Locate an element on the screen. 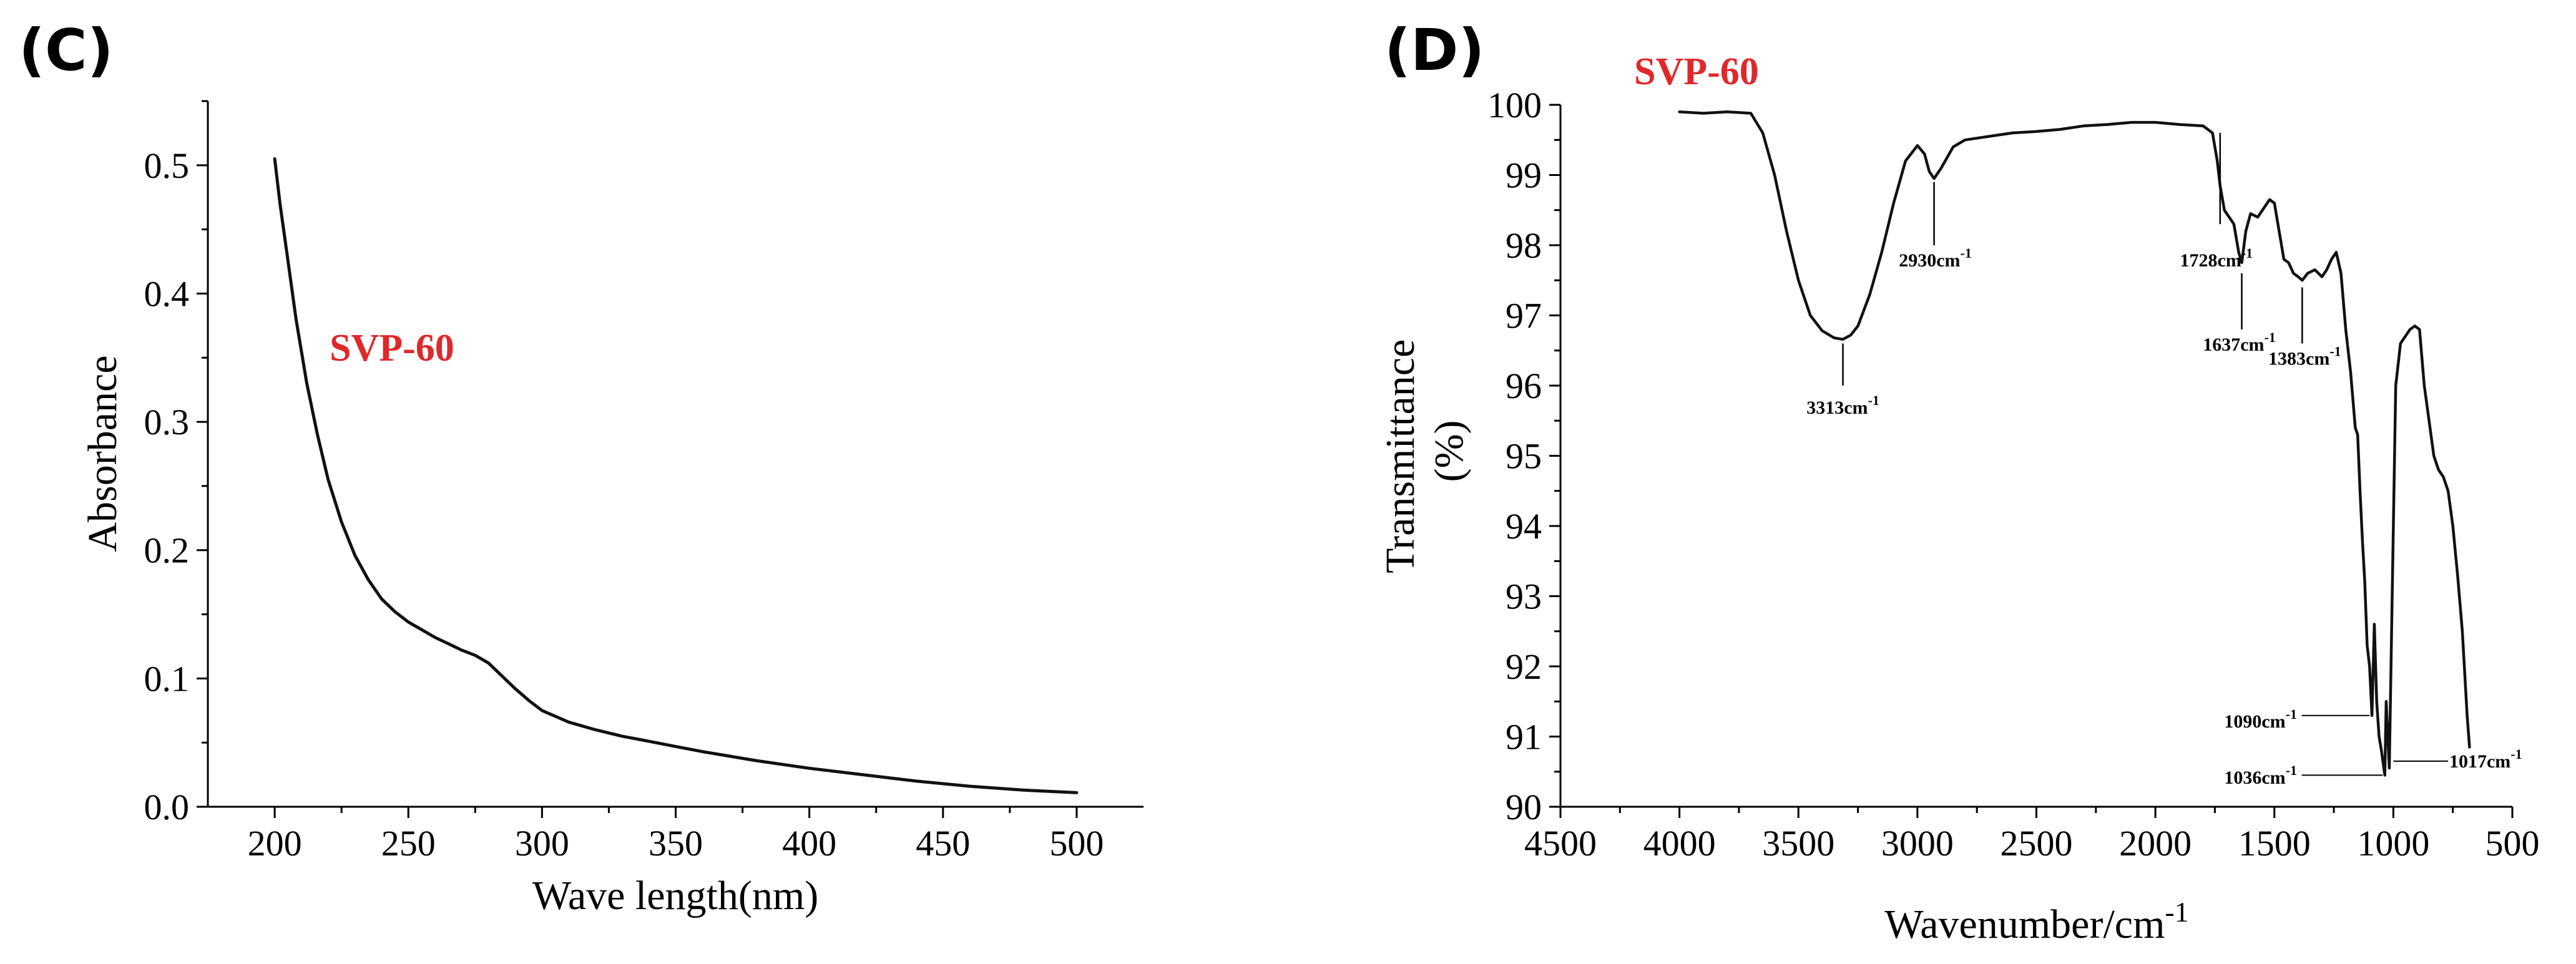 Image resolution: width=2576 pixels, height=964 pixels. chart-d-xtick-label: 1500 is located at coordinates (2274, 843).